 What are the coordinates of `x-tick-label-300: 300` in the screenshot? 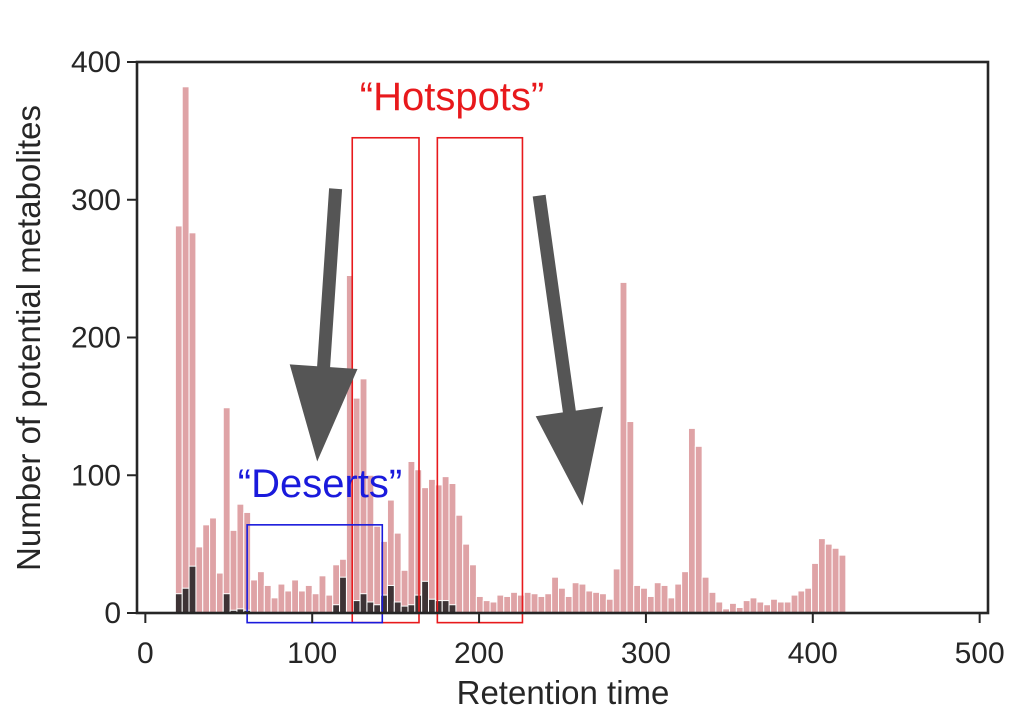 It's located at (646, 653).